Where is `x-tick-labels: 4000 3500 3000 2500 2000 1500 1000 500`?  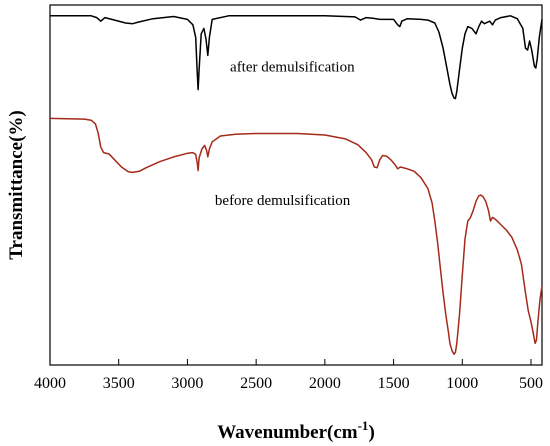 x-tick-labels: 4000 3500 3000 2500 2000 1500 1000 500 is located at coordinates (288, 383).